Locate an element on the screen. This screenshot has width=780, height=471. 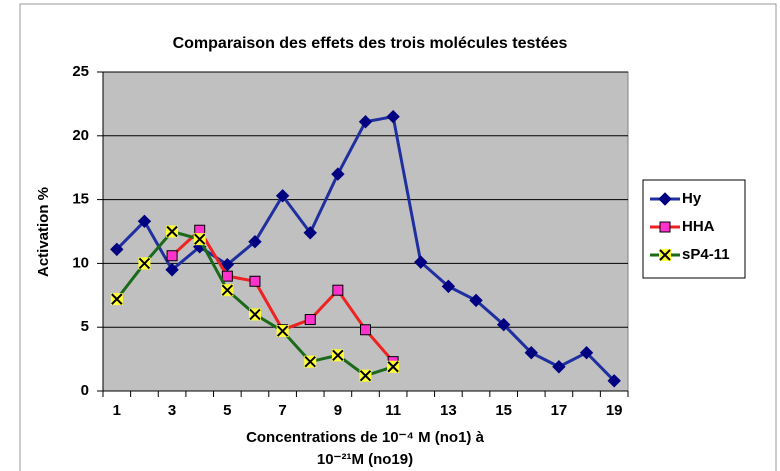
x-axis-label: Concentrations de 10⁻⁴ M (no1) à is located at coordinates (365, 437).